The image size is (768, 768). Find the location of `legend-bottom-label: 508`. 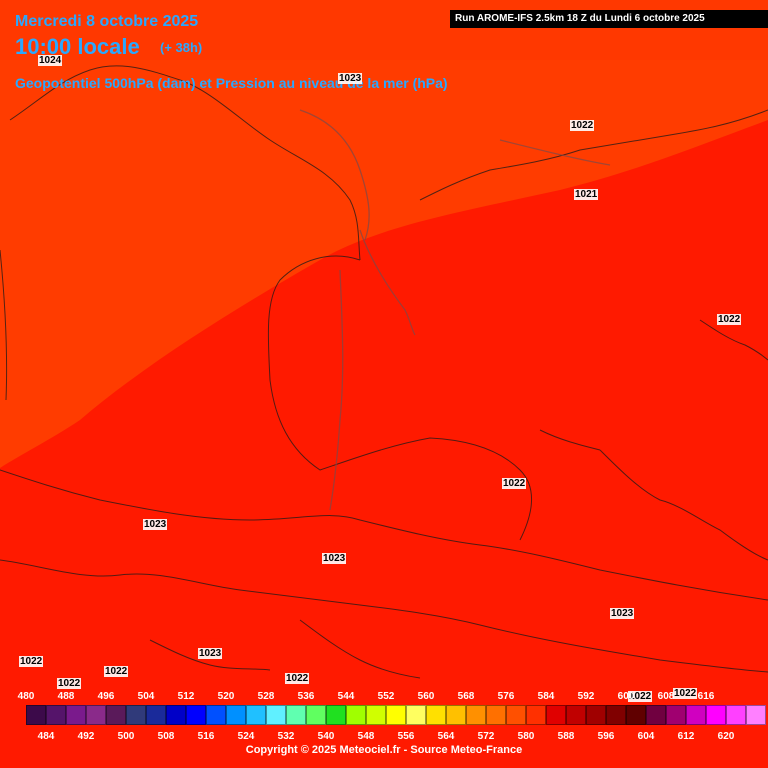

legend-bottom-label: 508 is located at coordinates (166, 736).